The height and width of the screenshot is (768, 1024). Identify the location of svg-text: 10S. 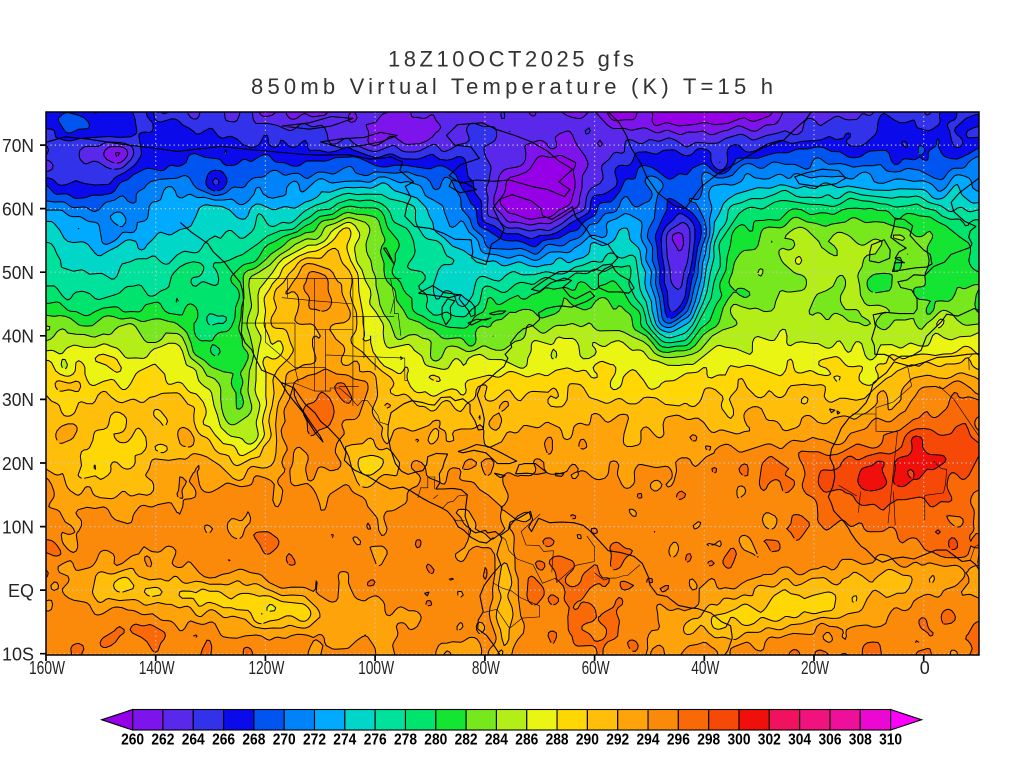
(18, 655).